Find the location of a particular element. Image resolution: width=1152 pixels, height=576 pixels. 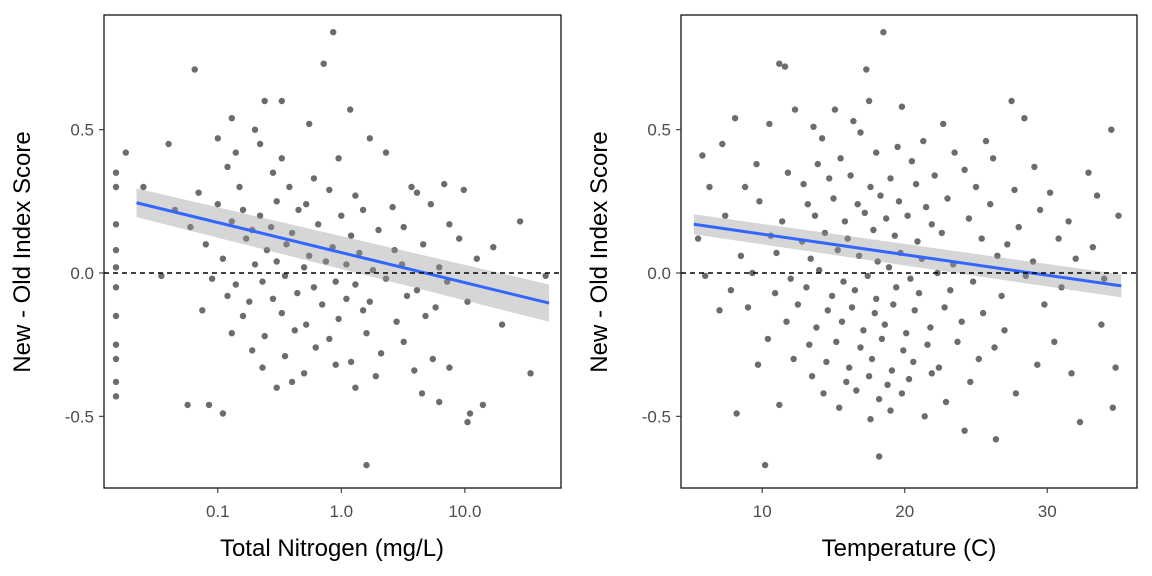

trend-line is located at coordinates (343, 253).